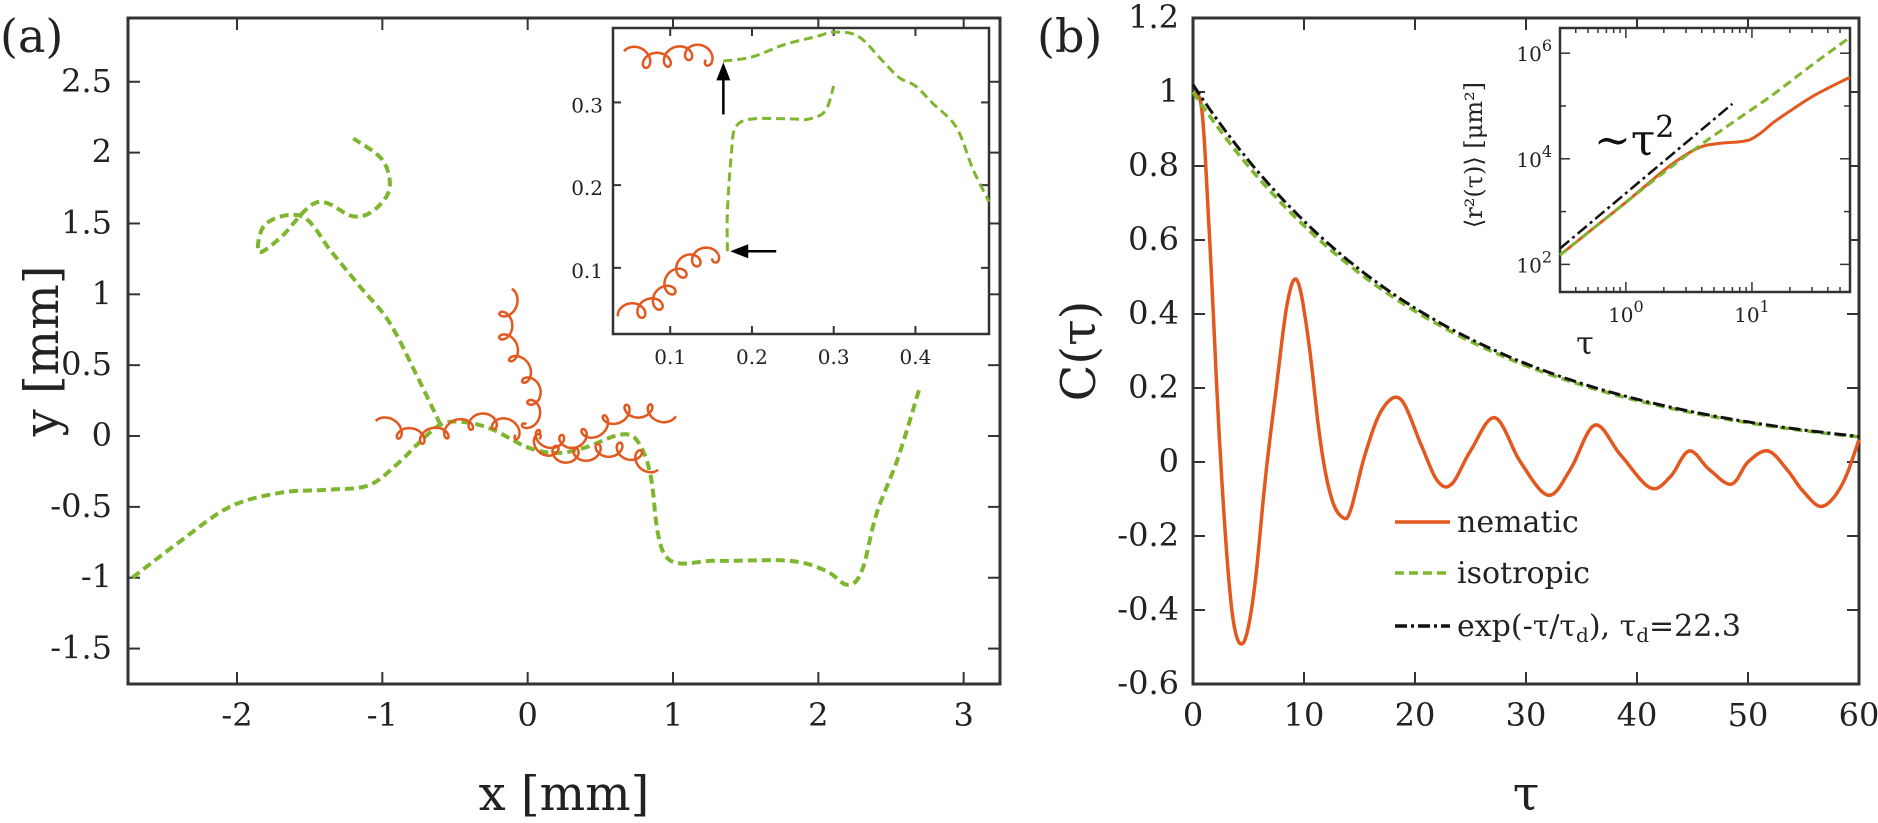  What do you see at coordinates (382, 715) in the screenshot?
I see `panel-a-xtick-label: -1` at bounding box center [382, 715].